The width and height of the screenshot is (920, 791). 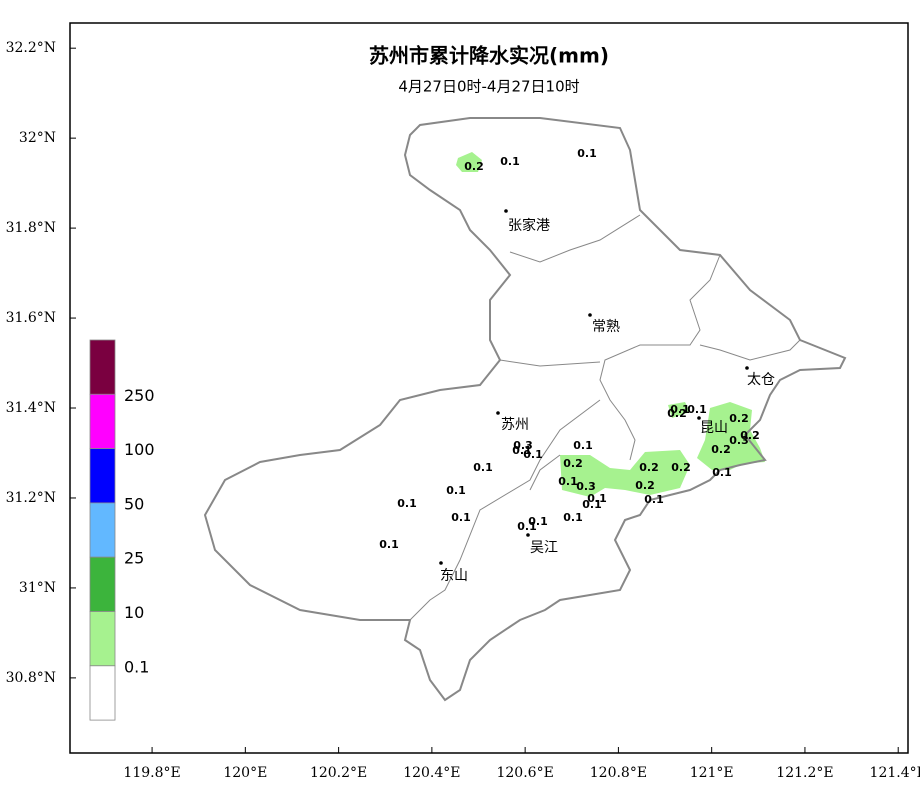 What do you see at coordinates (431, 773) in the screenshot?
I see `x-tick-label: 120.4°E` at bounding box center [431, 773].